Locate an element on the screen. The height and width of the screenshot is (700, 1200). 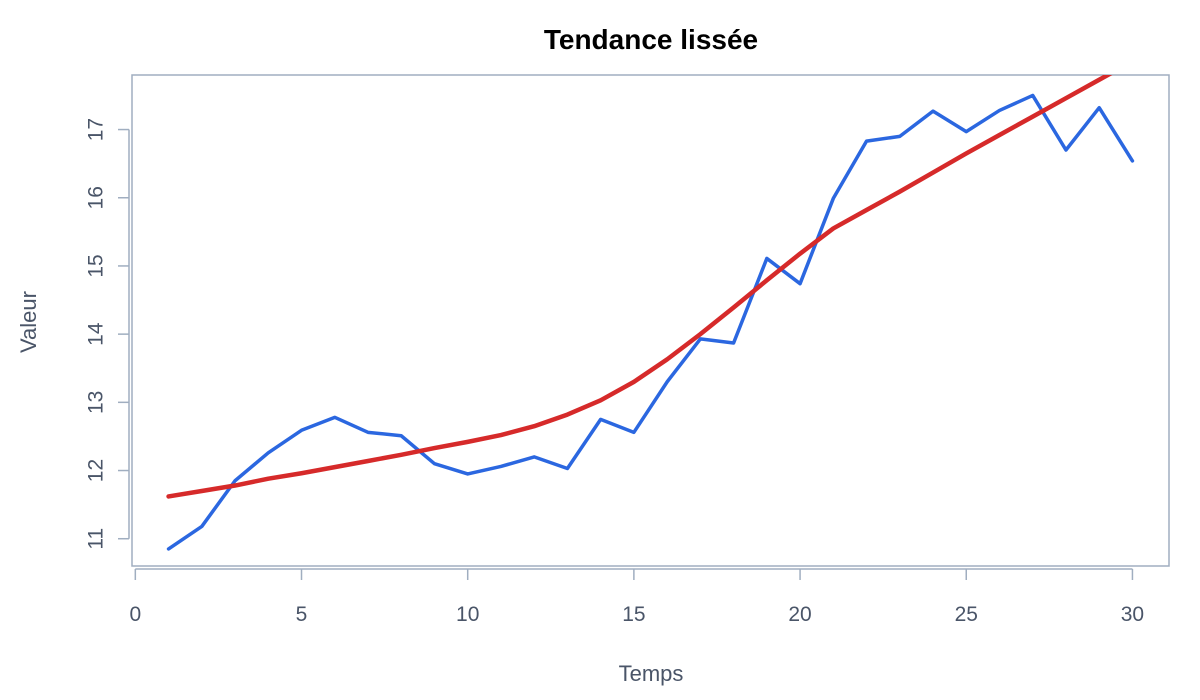
x-tick-label: 30 is located at coordinates (1132, 614).